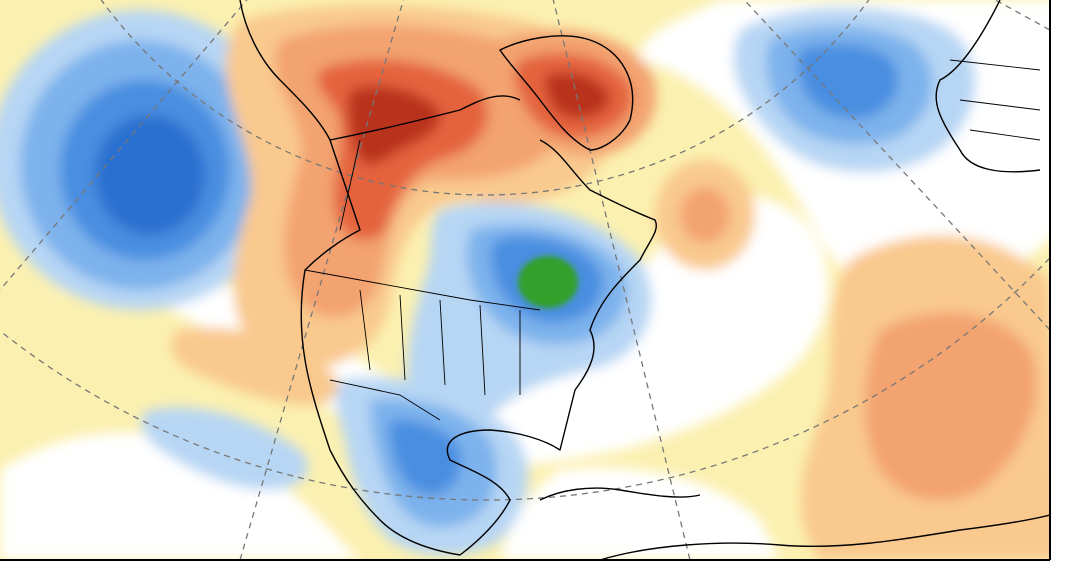  Describe the element at coordinates (705, 215) in the screenshot. I see `atlantic-warm-patch-inner` at that location.